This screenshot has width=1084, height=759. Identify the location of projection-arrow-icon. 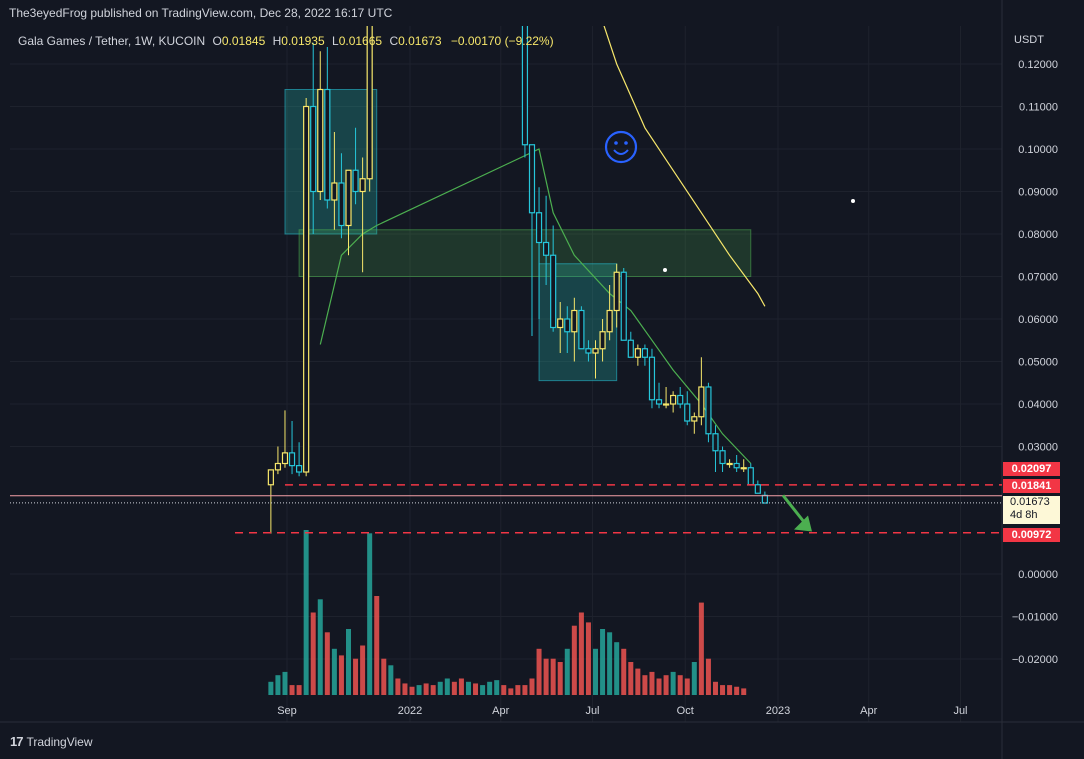
(803, 523).